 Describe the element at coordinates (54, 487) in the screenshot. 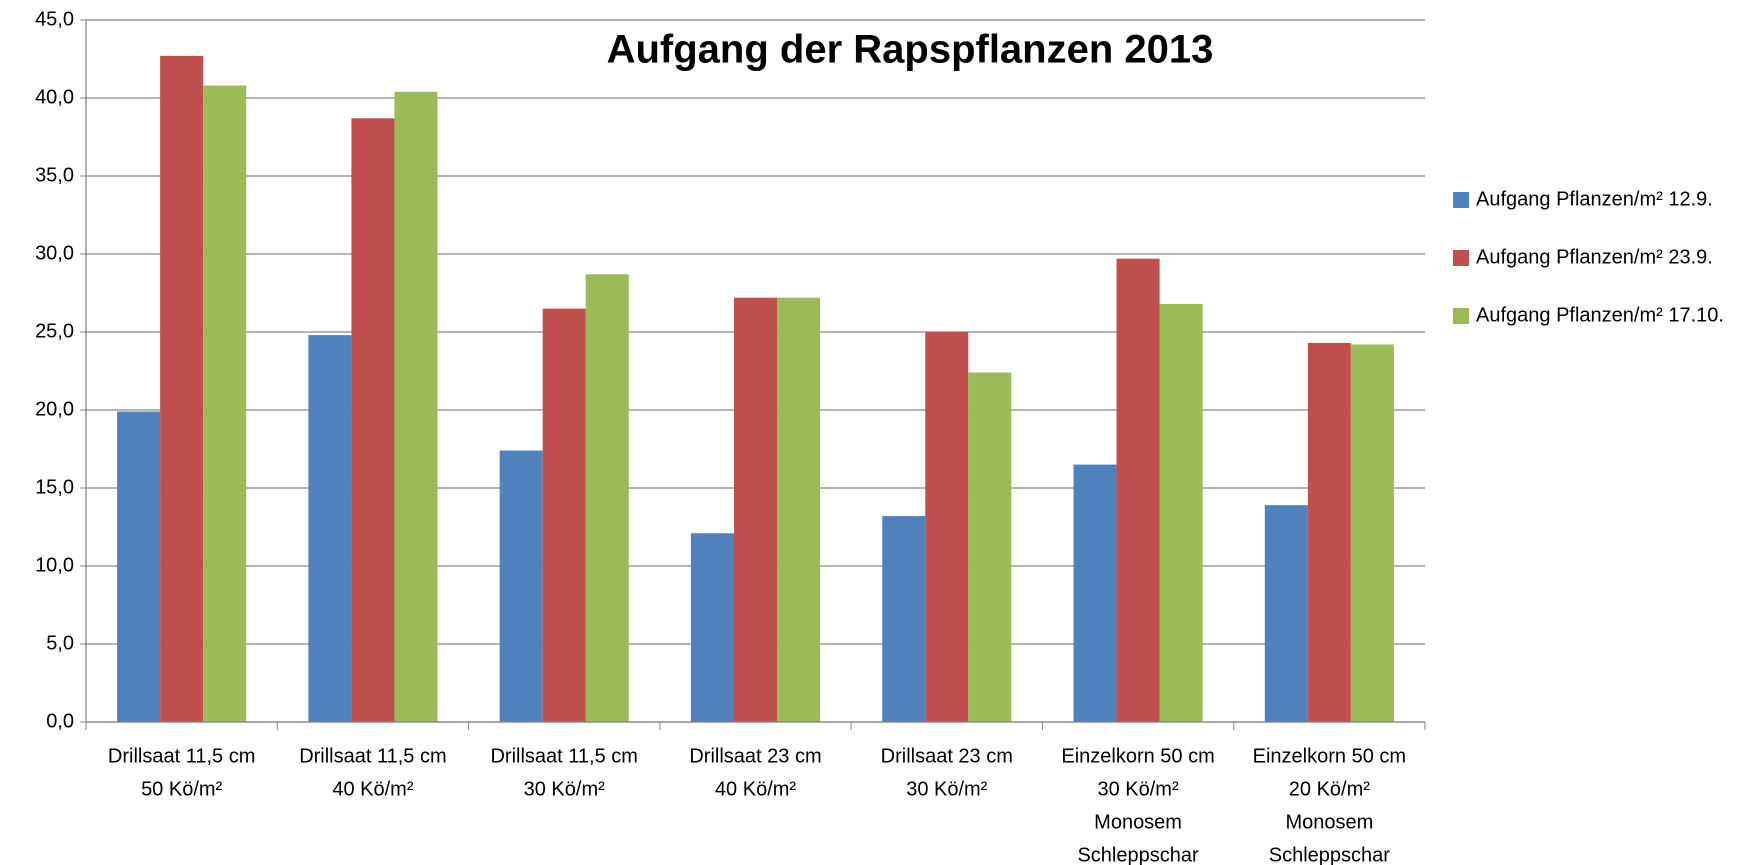

I see `y-tick-label: 15,0` at that location.